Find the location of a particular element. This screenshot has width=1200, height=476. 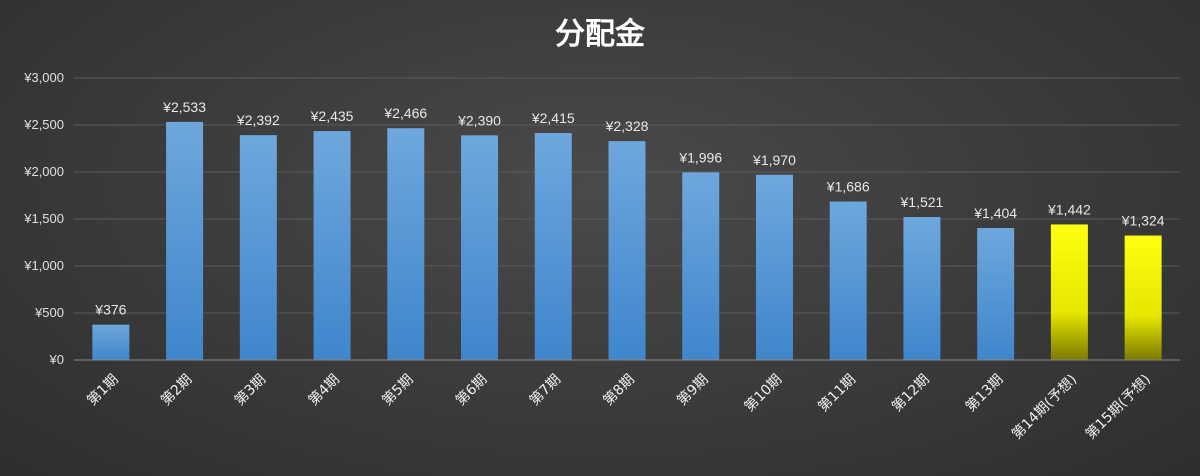

data-label: ¥1,686 is located at coordinates (848, 187).